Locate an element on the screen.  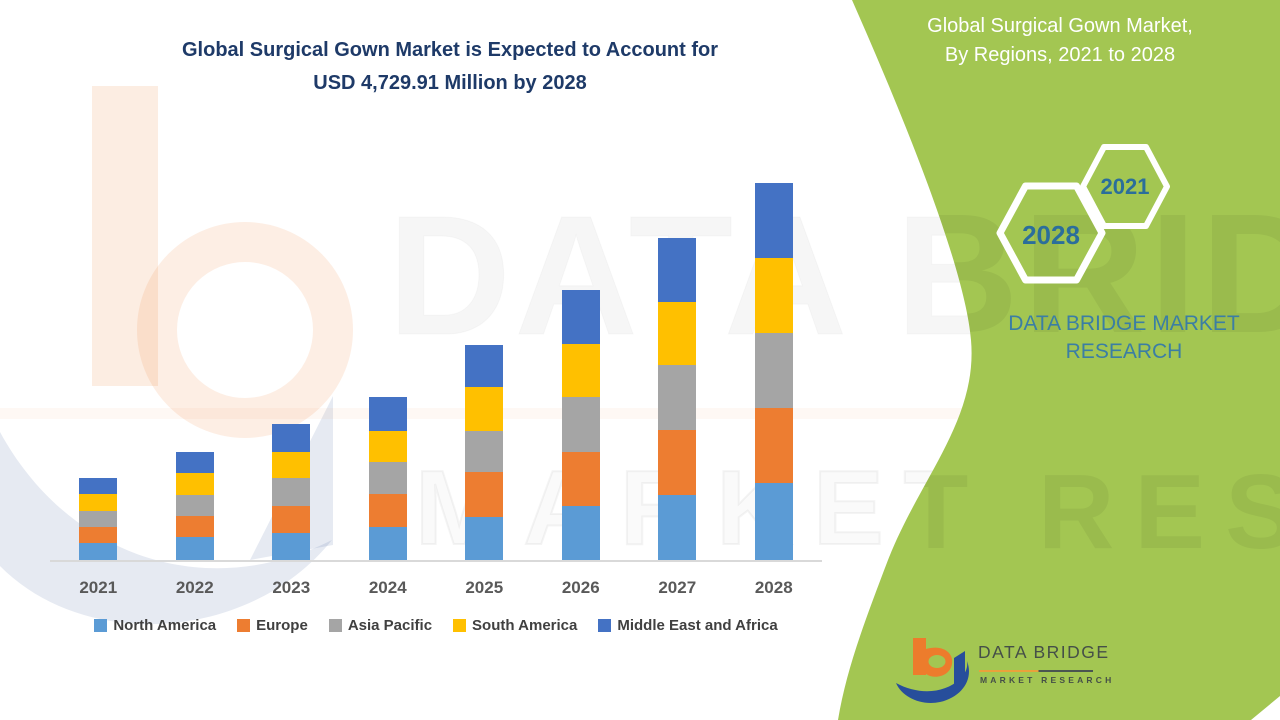
bar-segment-2028-south-america is located at coordinates (773, 295).